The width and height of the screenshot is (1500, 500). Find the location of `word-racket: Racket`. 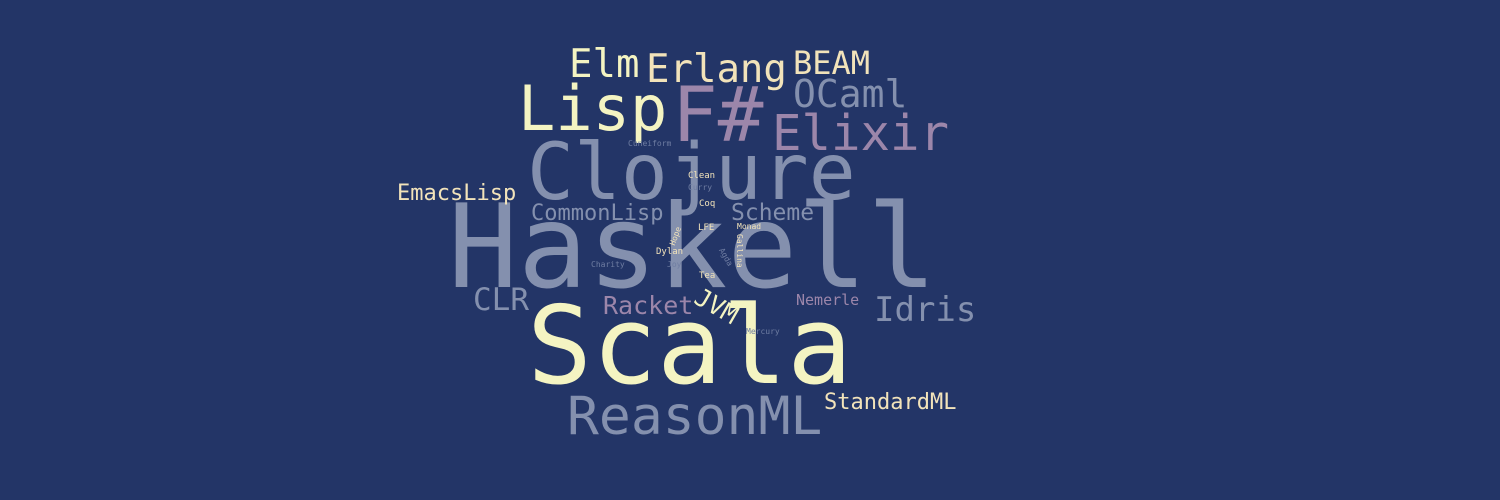

word-racket: Racket is located at coordinates (648, 305).